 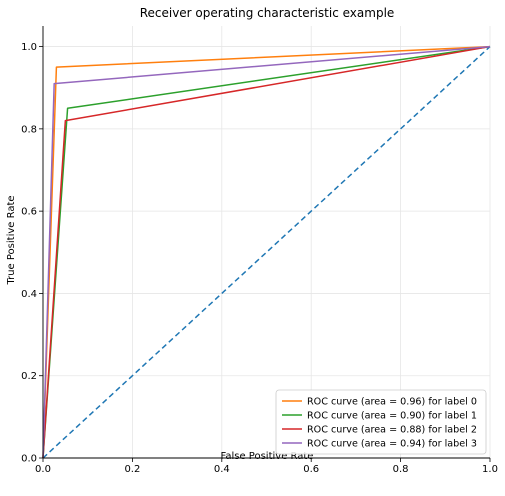 I want to click on x-tick-label: 0.8, so click(x=401, y=469).